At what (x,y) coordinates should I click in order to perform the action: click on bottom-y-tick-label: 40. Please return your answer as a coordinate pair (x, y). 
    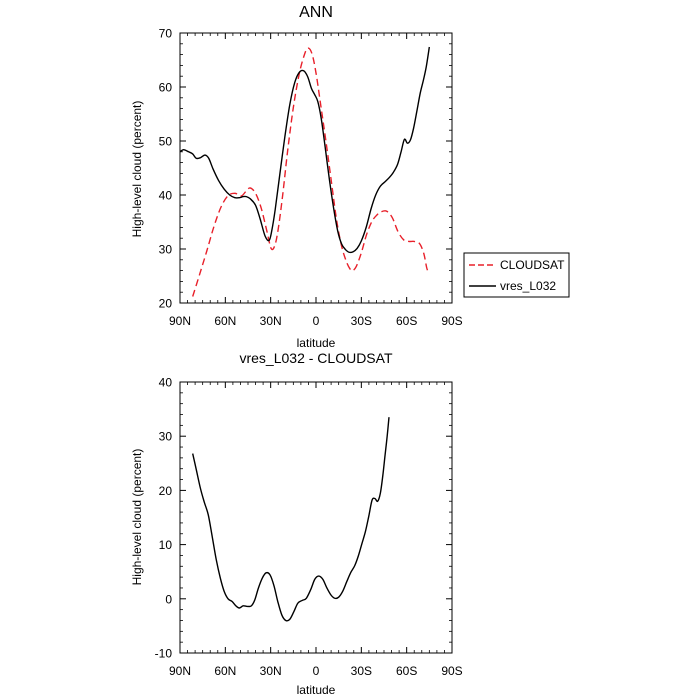
    Looking at the image, I should click on (166, 383).